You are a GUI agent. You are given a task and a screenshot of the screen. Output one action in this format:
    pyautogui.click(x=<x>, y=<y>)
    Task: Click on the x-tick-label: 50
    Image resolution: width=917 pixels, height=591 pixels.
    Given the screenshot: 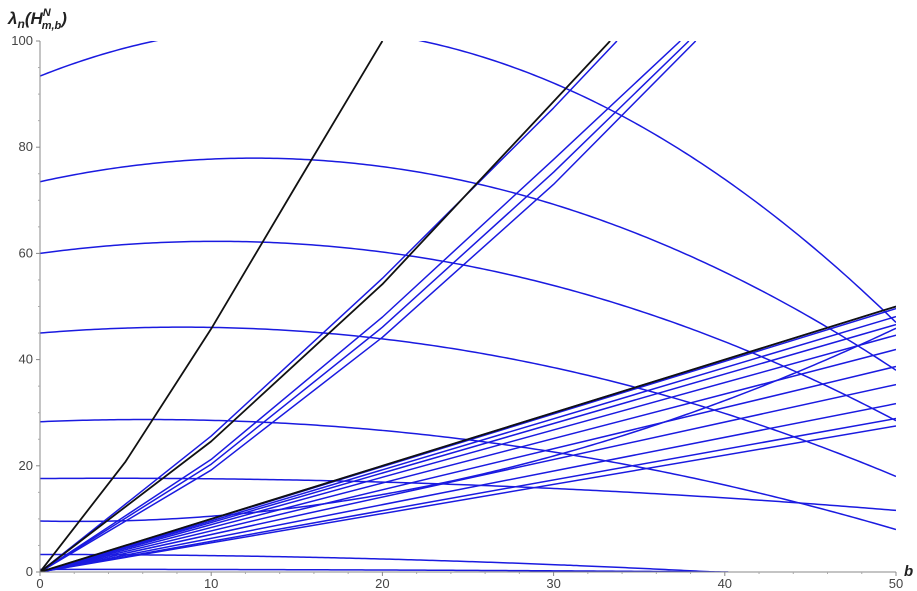 What is the action you would take?
    pyautogui.click(x=896, y=583)
    